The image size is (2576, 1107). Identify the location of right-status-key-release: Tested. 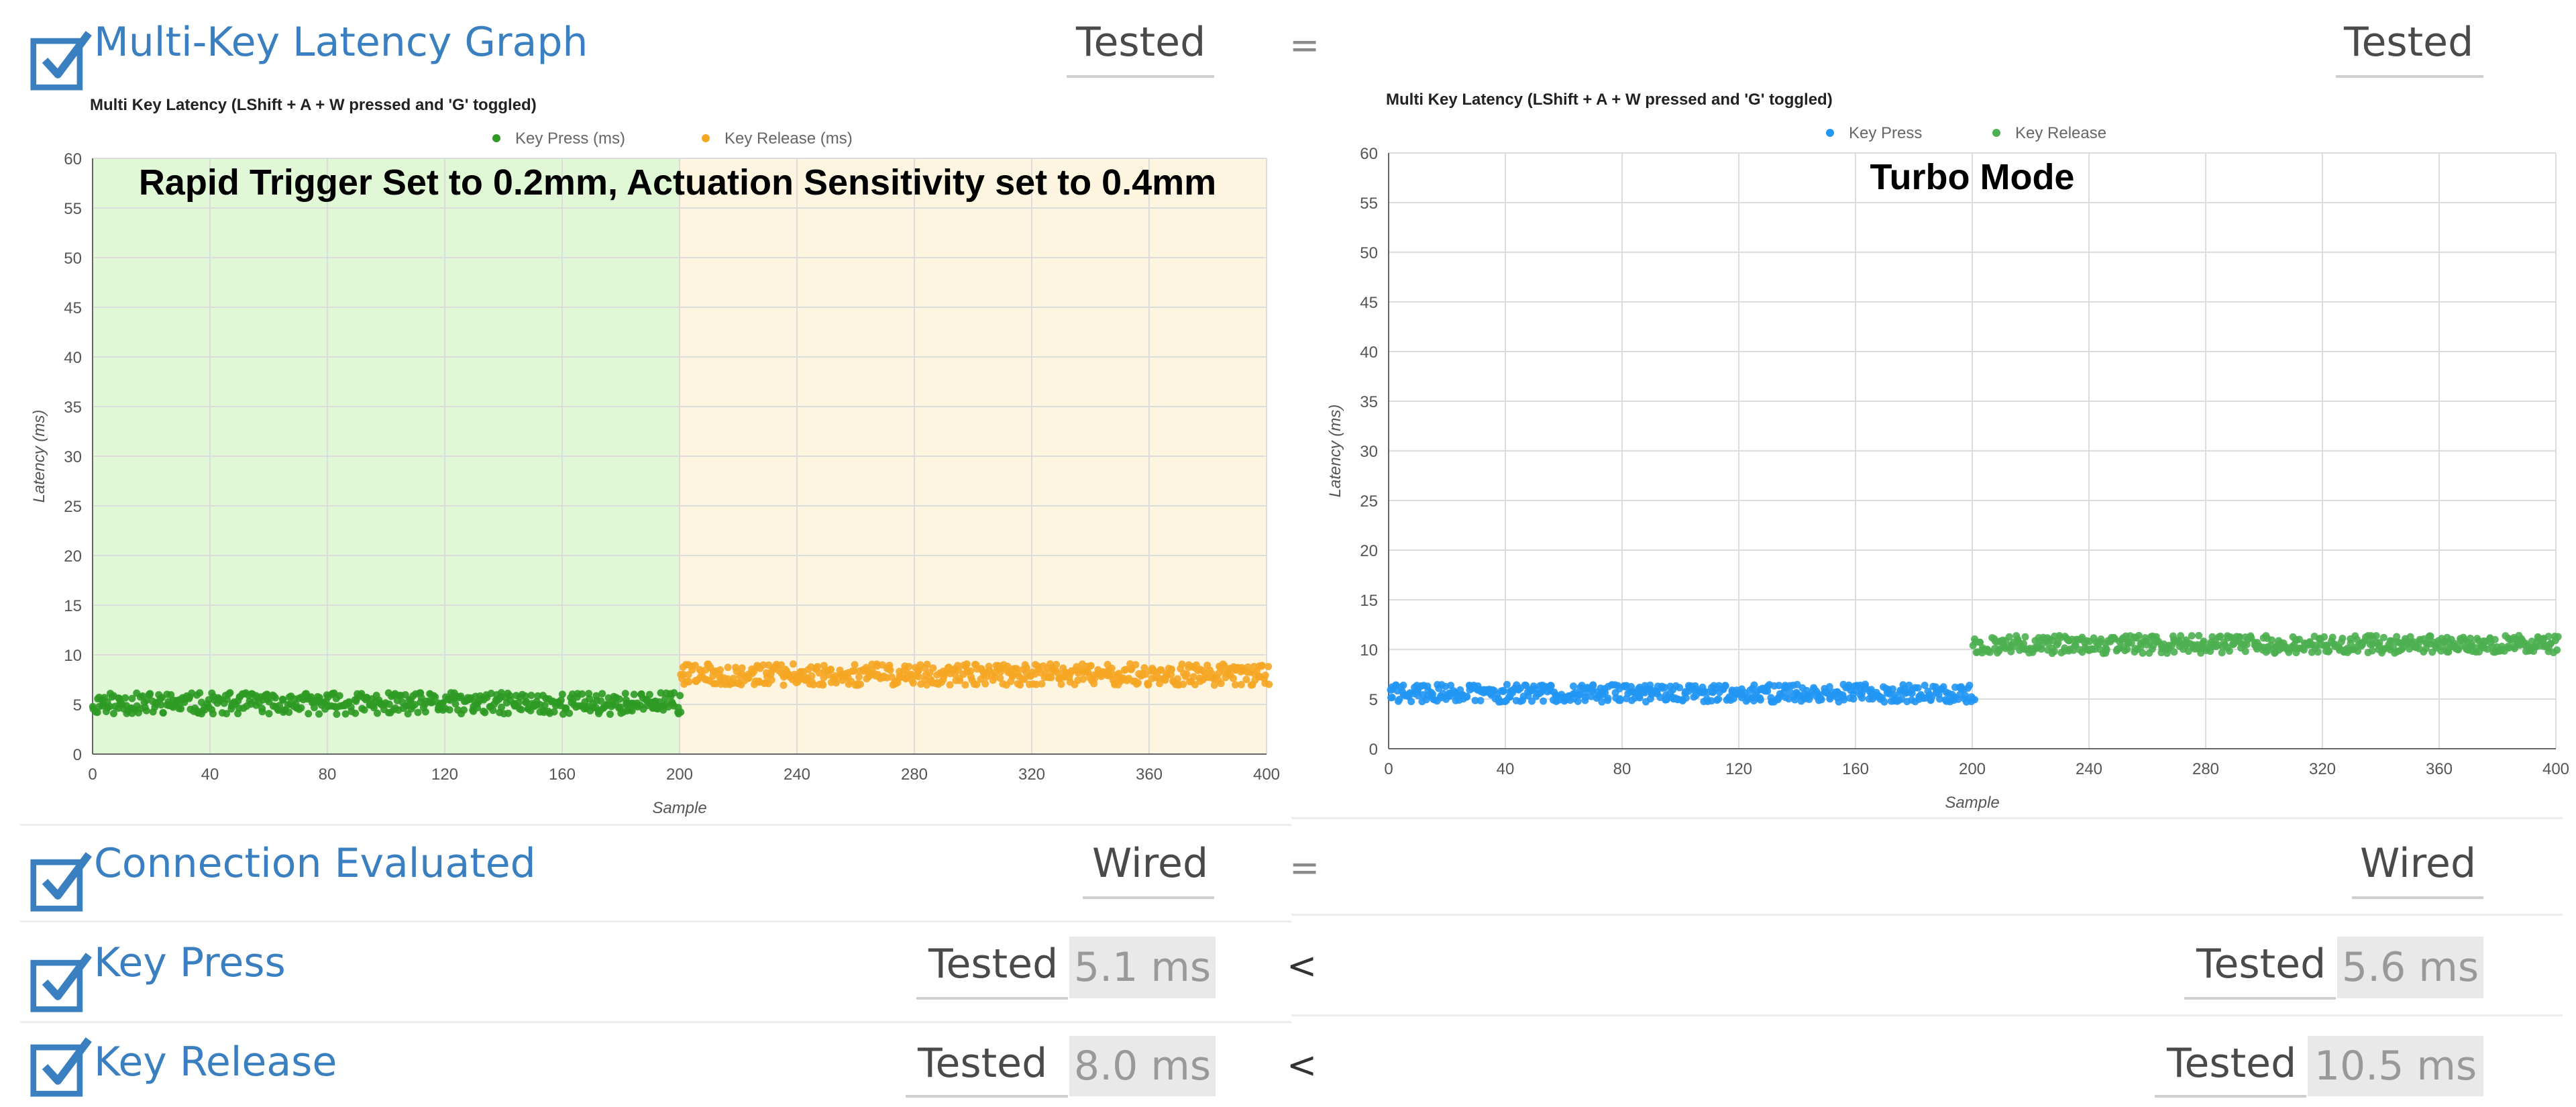
(2232, 1063).